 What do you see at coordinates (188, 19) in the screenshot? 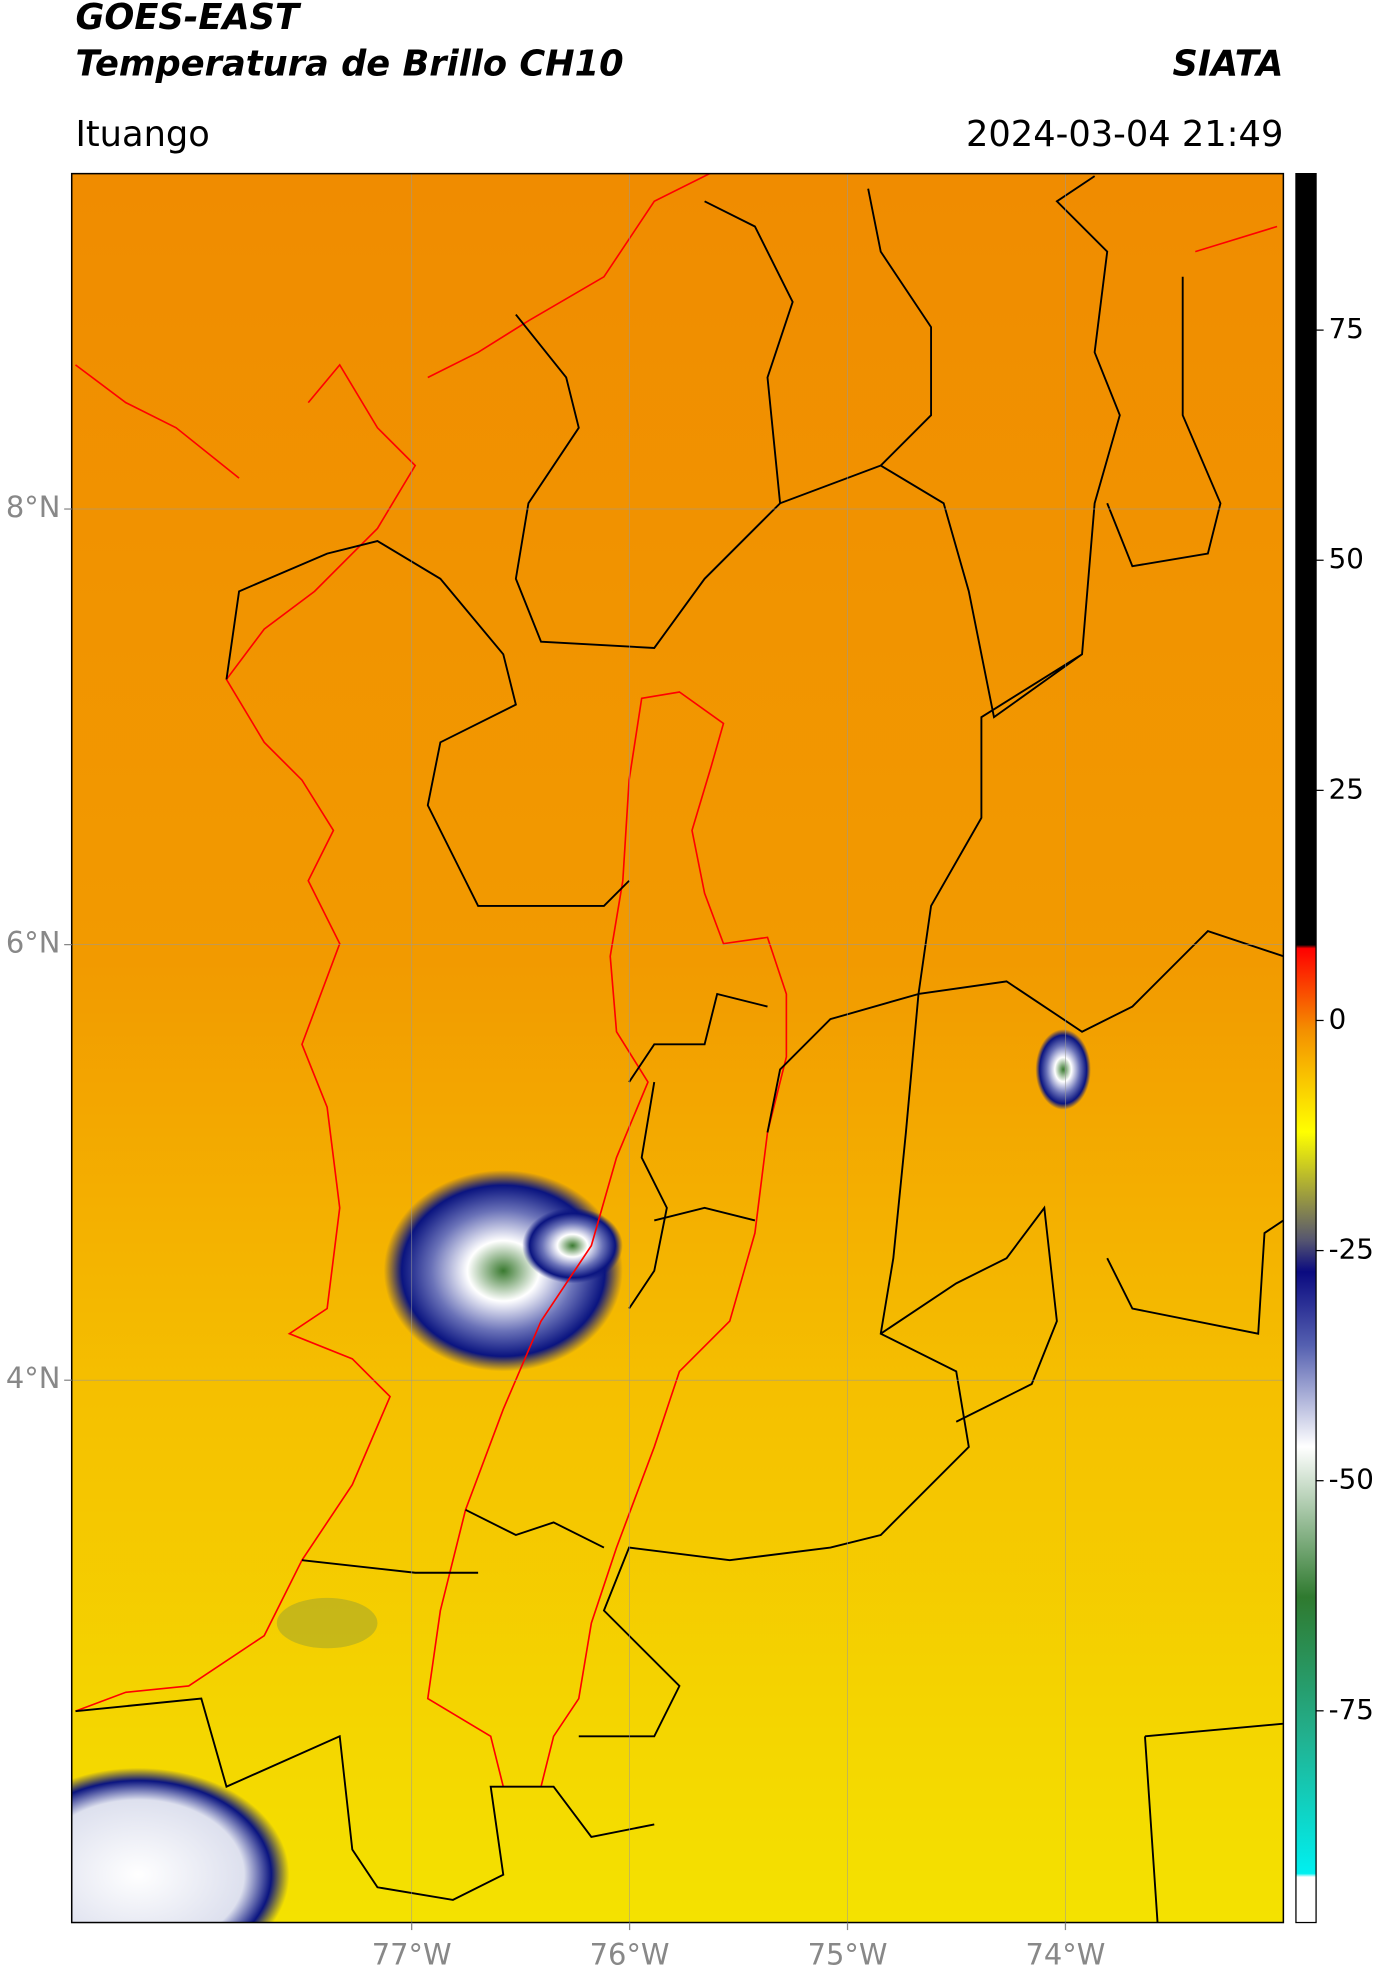
I see `title: GOES-EAST` at bounding box center [188, 19].